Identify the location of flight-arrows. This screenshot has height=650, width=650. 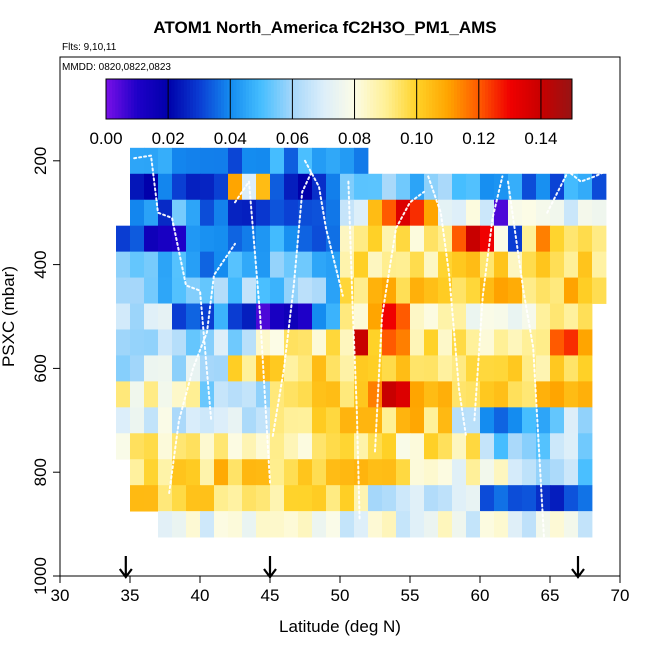
(351, 567).